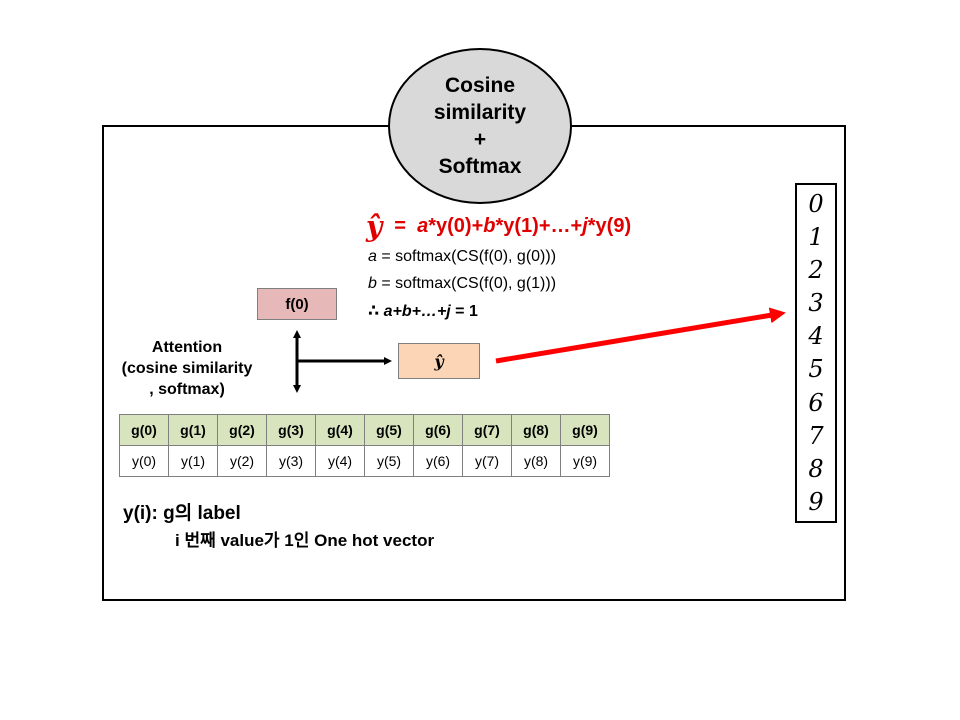  I want to click on formula-var-a: a, so click(423, 226).